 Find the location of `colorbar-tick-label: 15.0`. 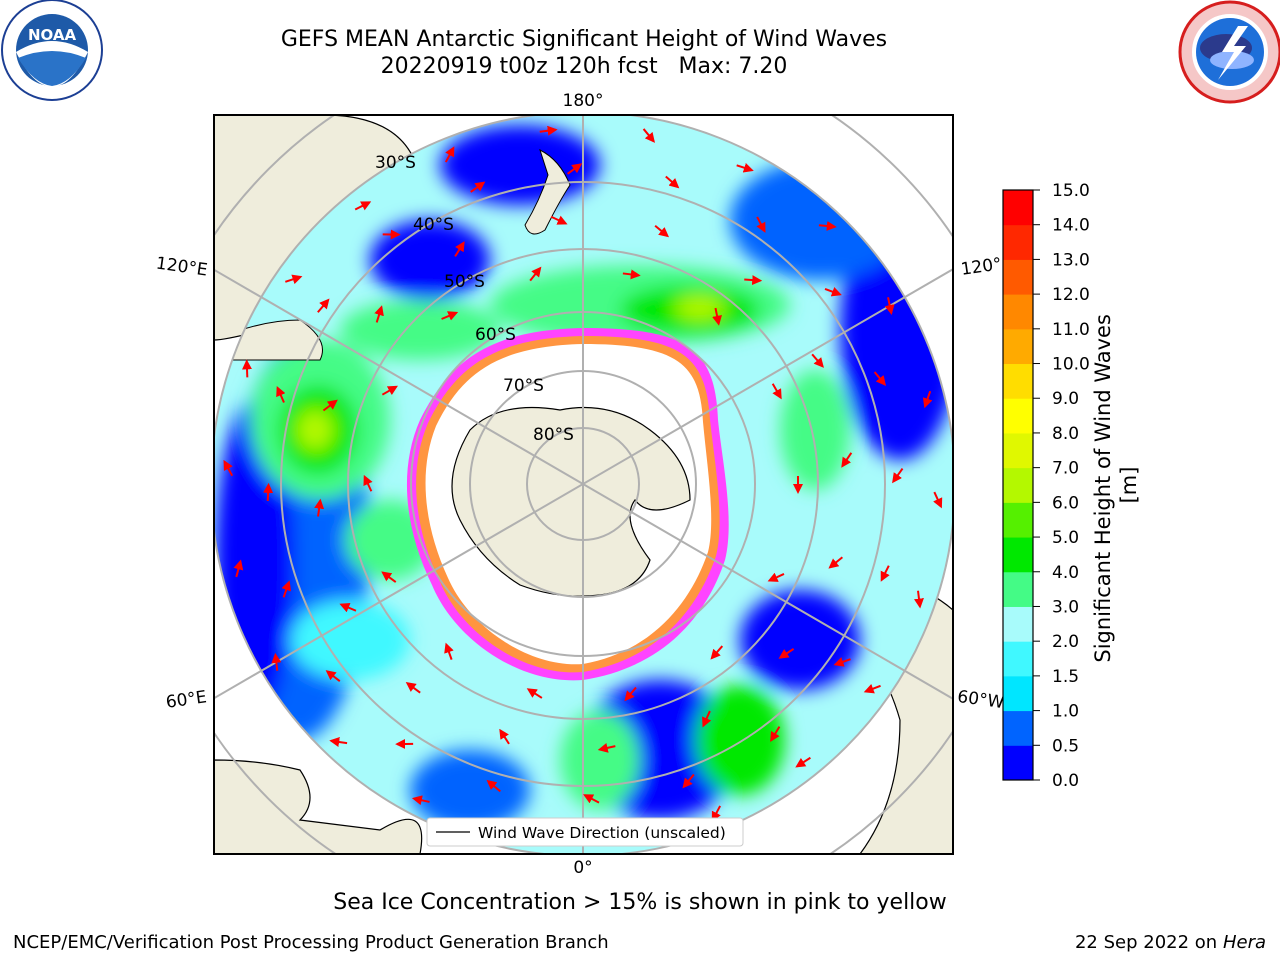

colorbar-tick-label: 15.0 is located at coordinates (1071, 191).